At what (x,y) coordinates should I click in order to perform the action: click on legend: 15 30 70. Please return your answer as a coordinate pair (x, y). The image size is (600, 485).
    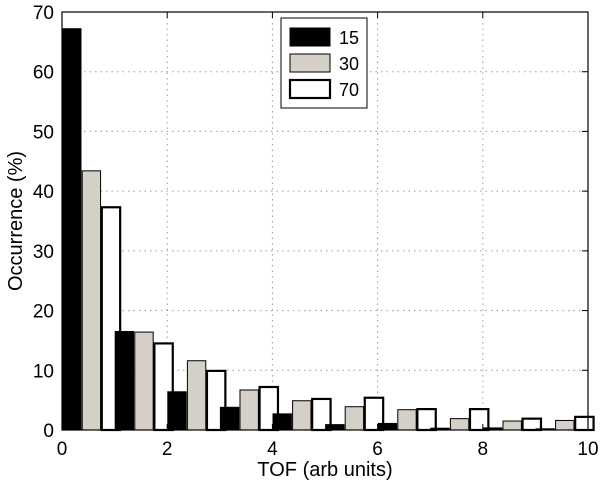
    Looking at the image, I should click on (324, 63).